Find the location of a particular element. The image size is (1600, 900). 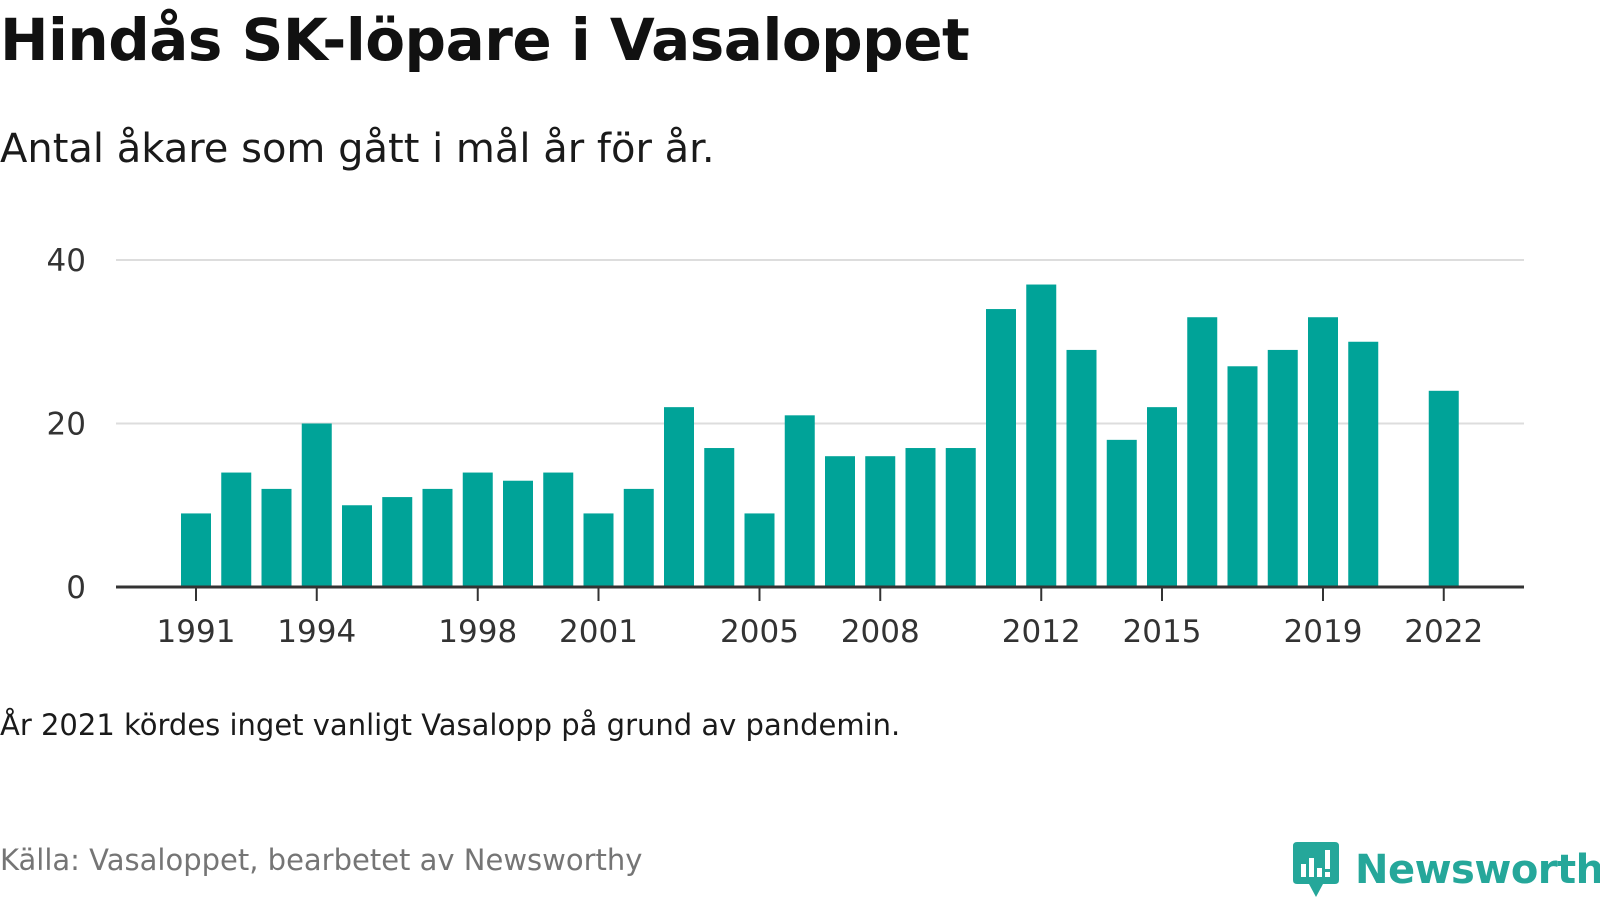

bar-2010 is located at coordinates (960, 517).